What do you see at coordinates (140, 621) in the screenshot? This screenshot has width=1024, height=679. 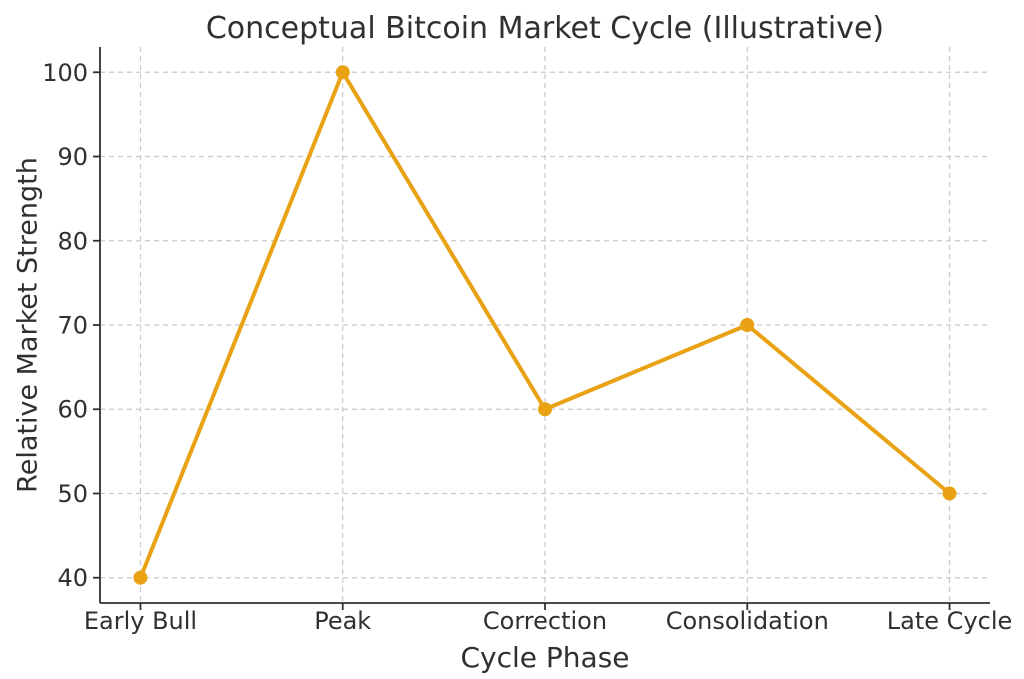 I see `x-tick-label: Early Bull` at bounding box center [140, 621].